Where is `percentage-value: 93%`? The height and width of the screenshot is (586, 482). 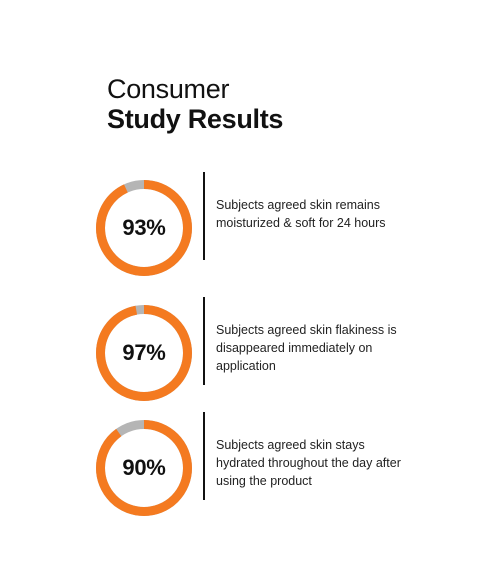
percentage-value: 93% is located at coordinates (144, 227).